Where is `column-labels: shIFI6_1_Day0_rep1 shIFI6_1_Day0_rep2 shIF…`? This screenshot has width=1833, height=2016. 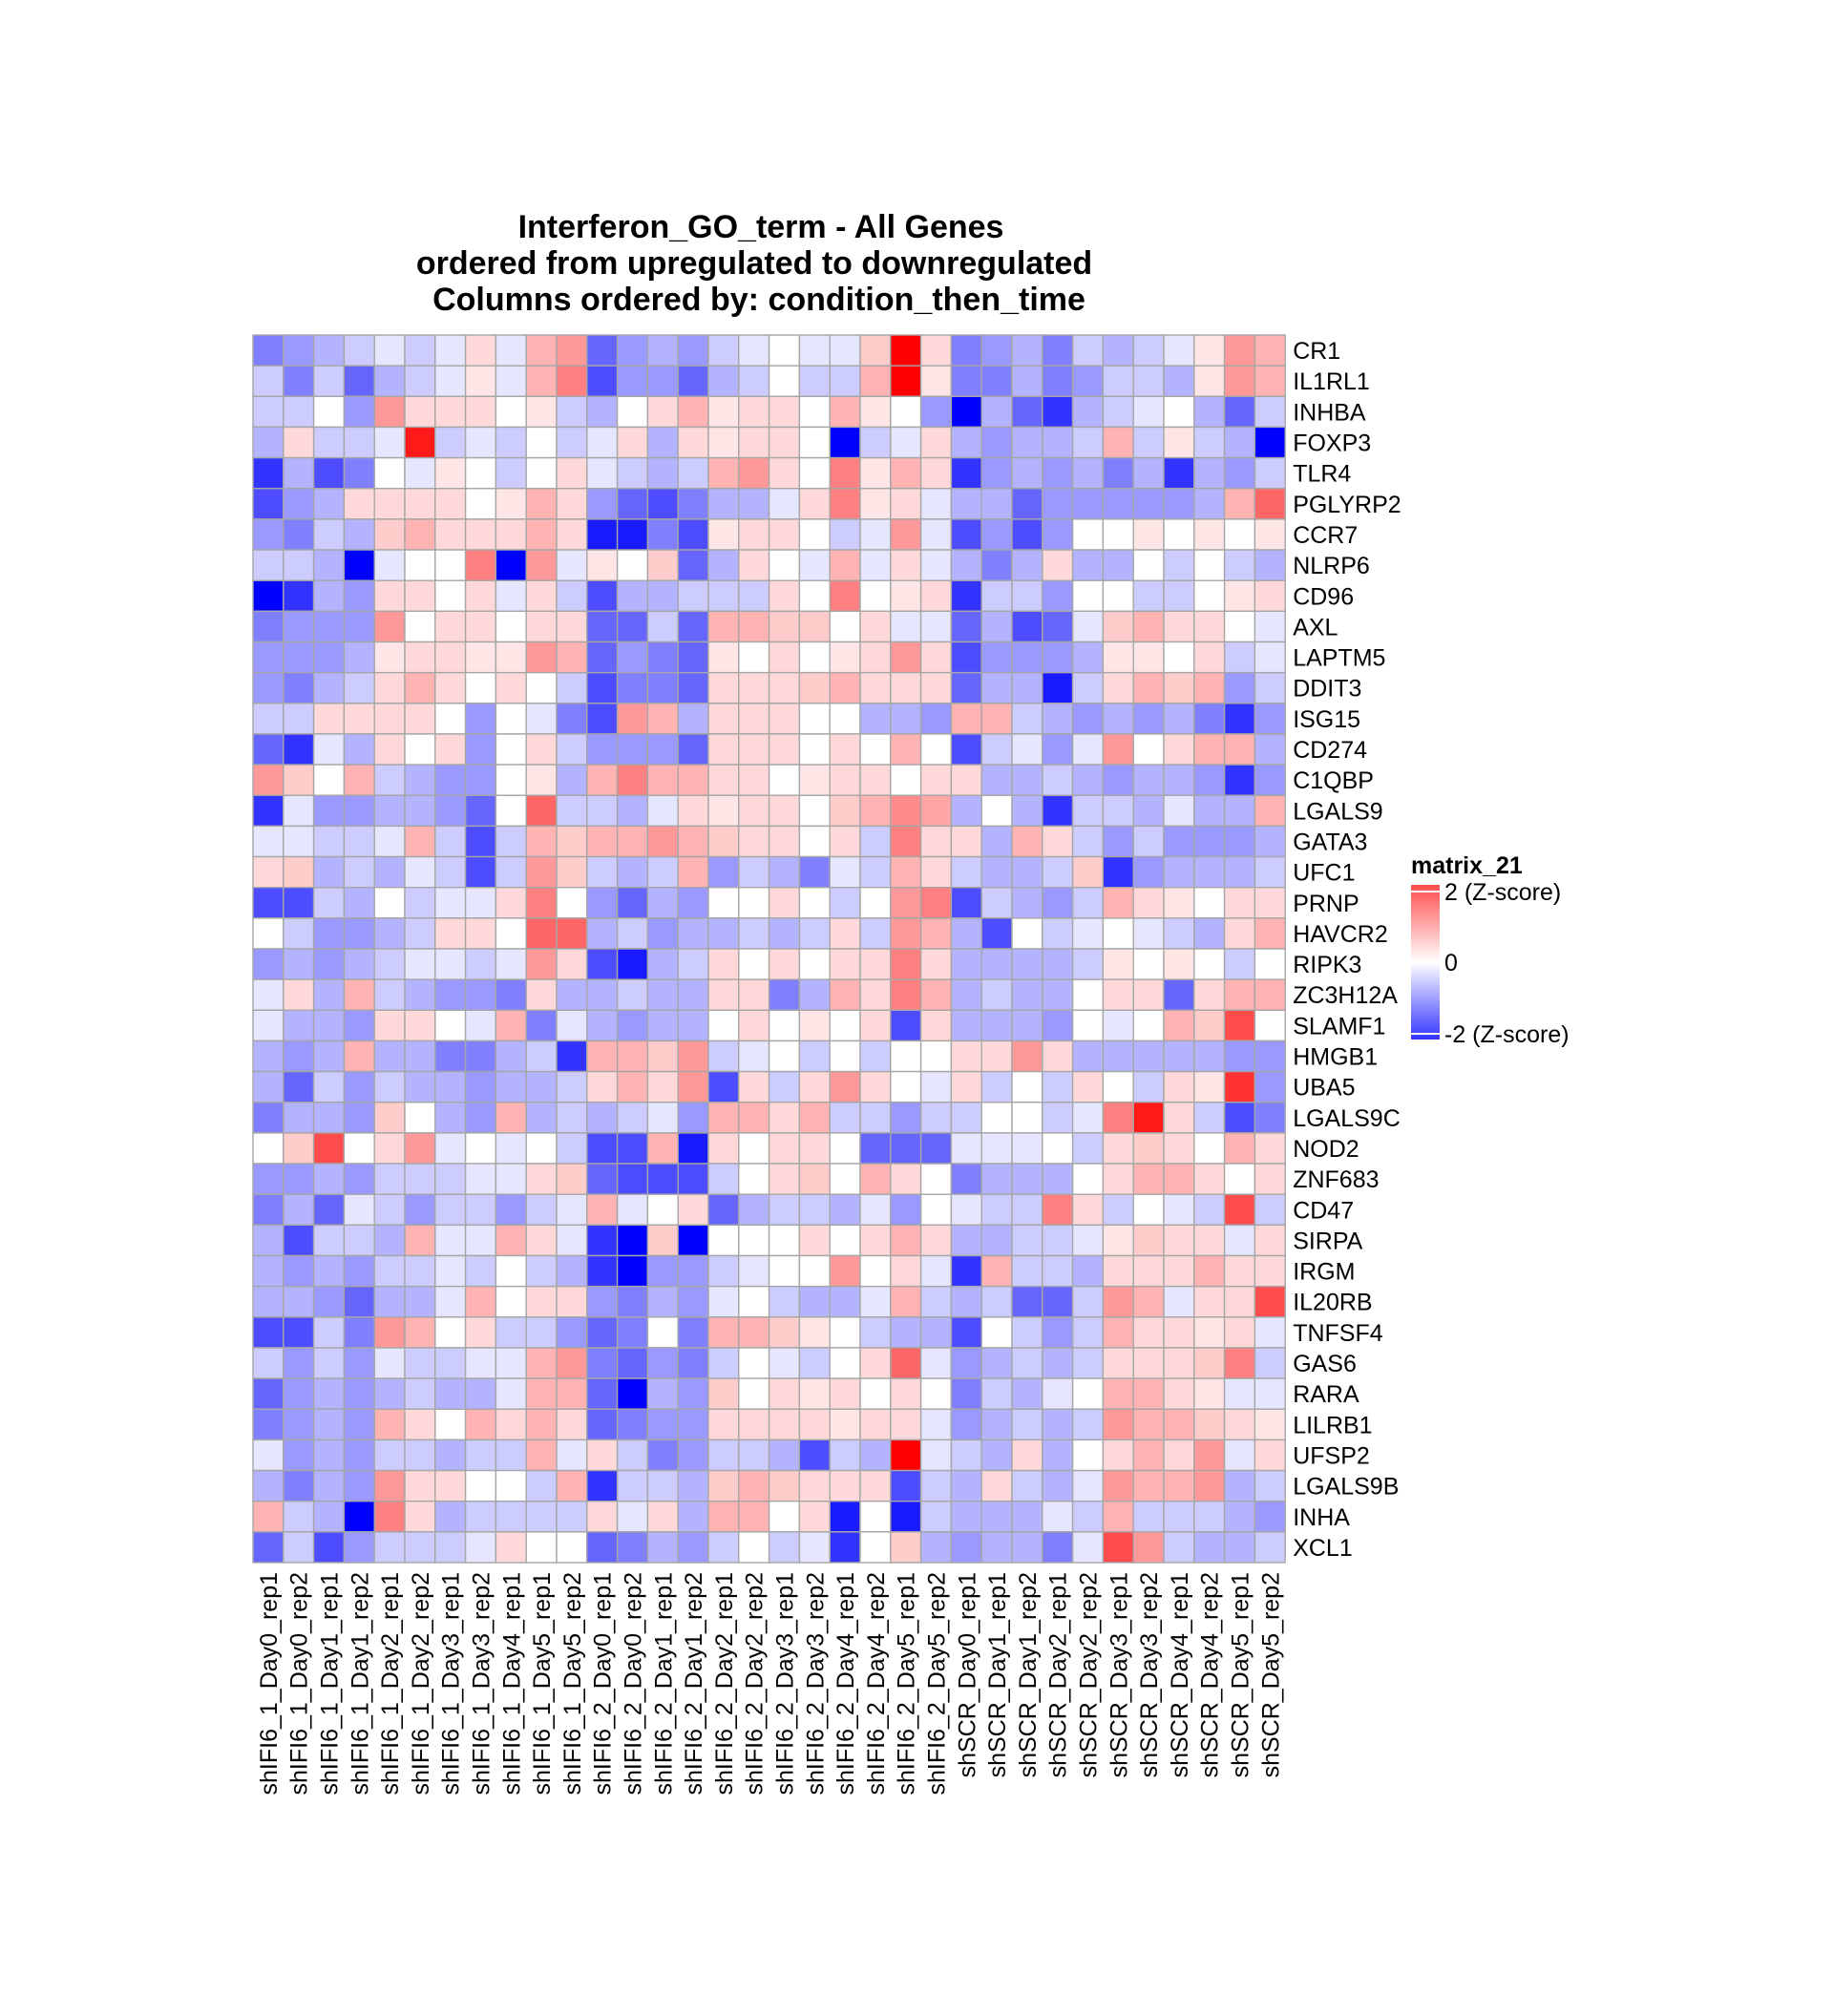
column-labels: shIFI6_1_Day0_rep1 shIFI6_1_Day0_rep2 shIF… is located at coordinates (770, 1684).